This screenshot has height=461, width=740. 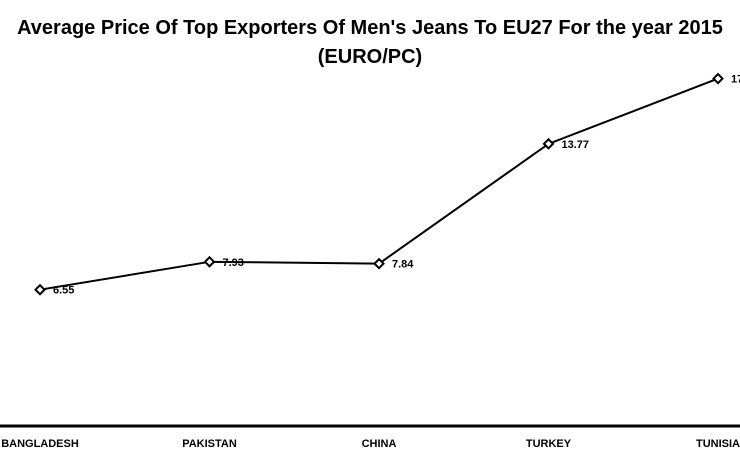 I want to click on x-tick-label: CHINA, so click(x=379, y=444).